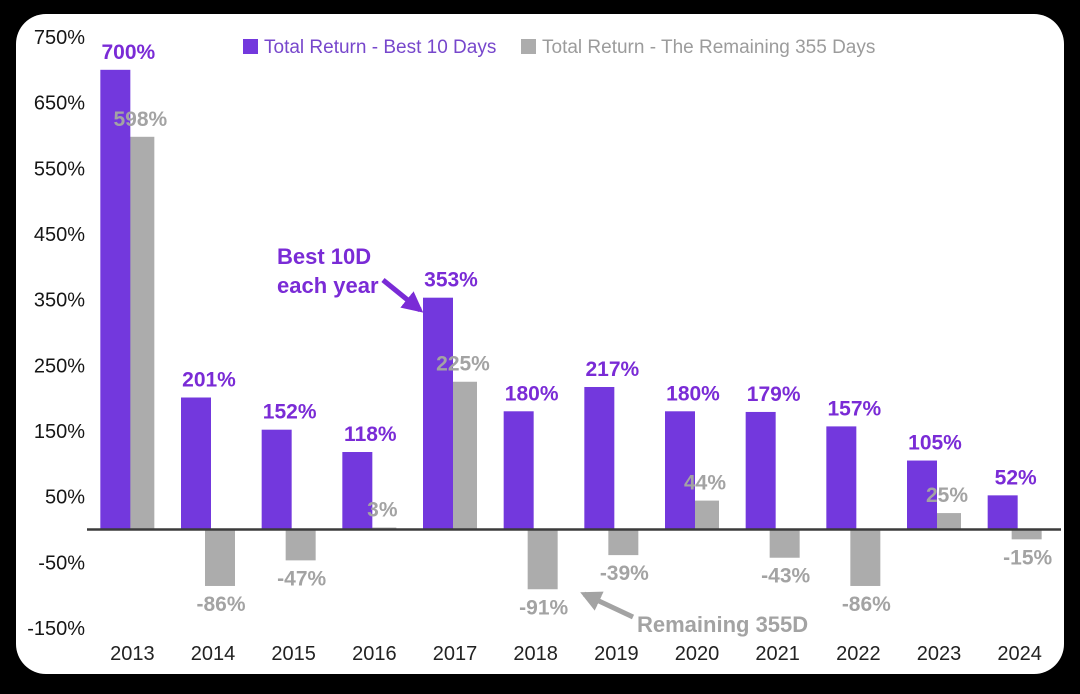 This screenshot has width=1080, height=694. What do you see at coordinates (209, 380) in the screenshot?
I see `value-label-best-10-days-2014: 201%` at bounding box center [209, 380].